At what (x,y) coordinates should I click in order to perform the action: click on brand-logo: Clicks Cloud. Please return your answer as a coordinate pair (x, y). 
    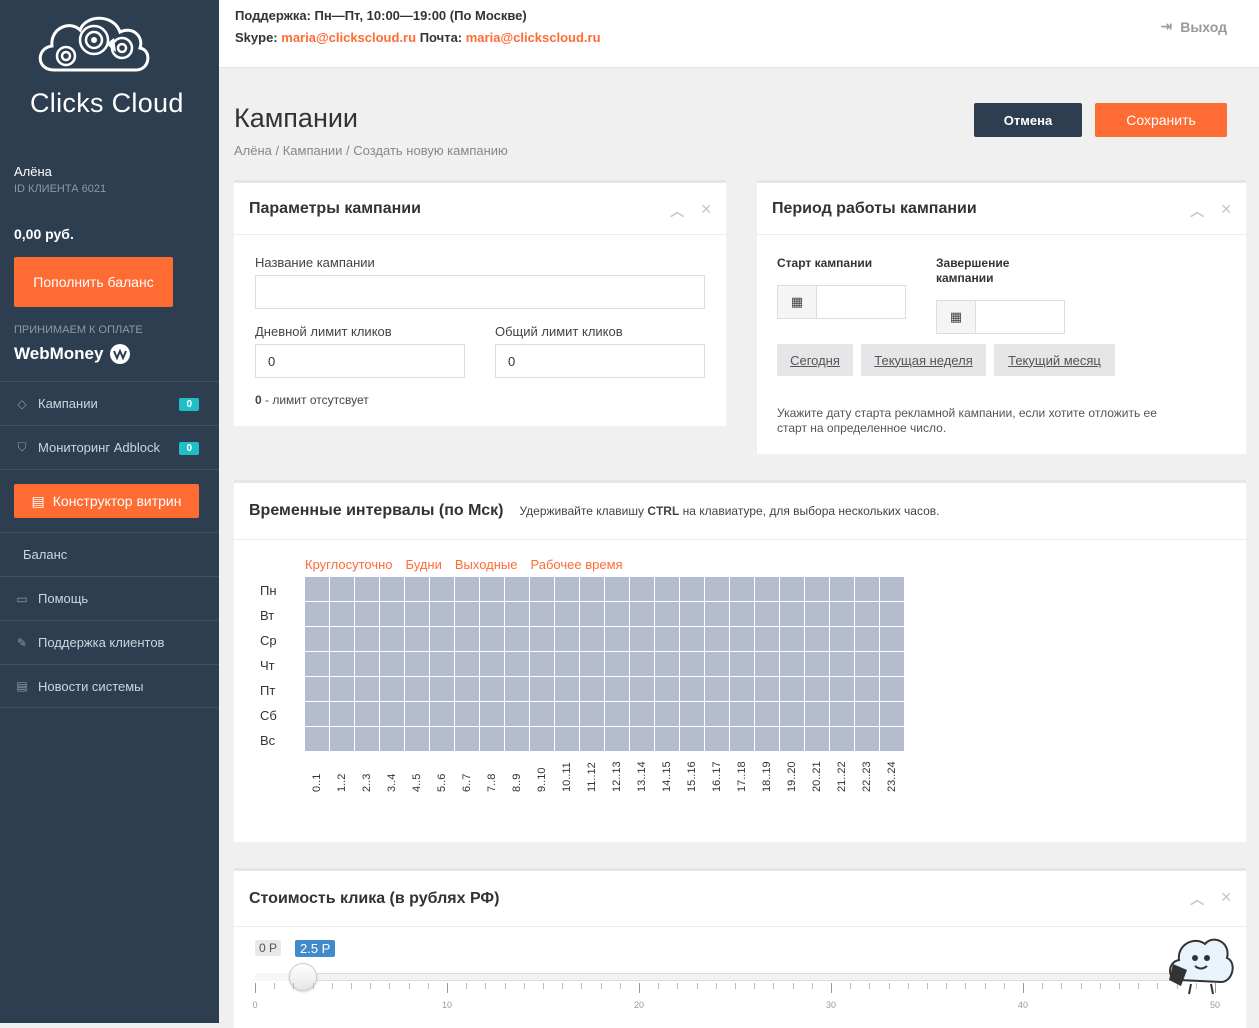
    Looking at the image, I should click on (109, 63).